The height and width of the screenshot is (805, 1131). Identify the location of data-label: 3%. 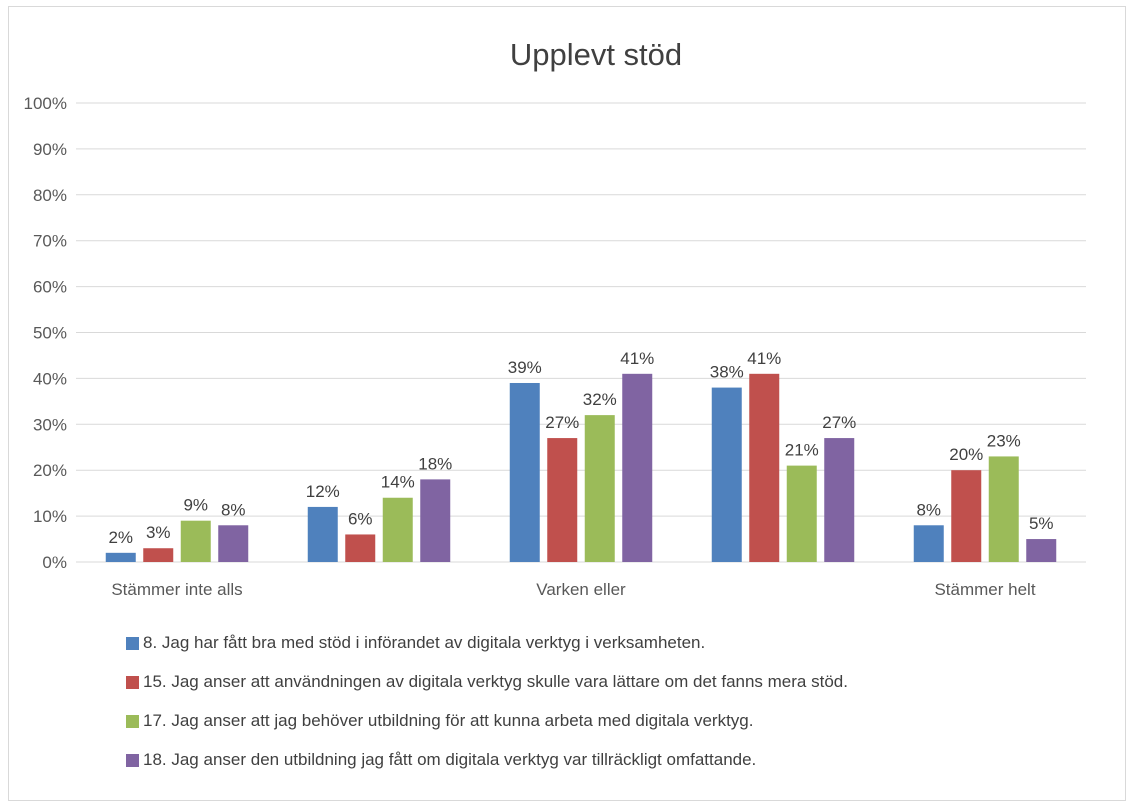
(158, 532).